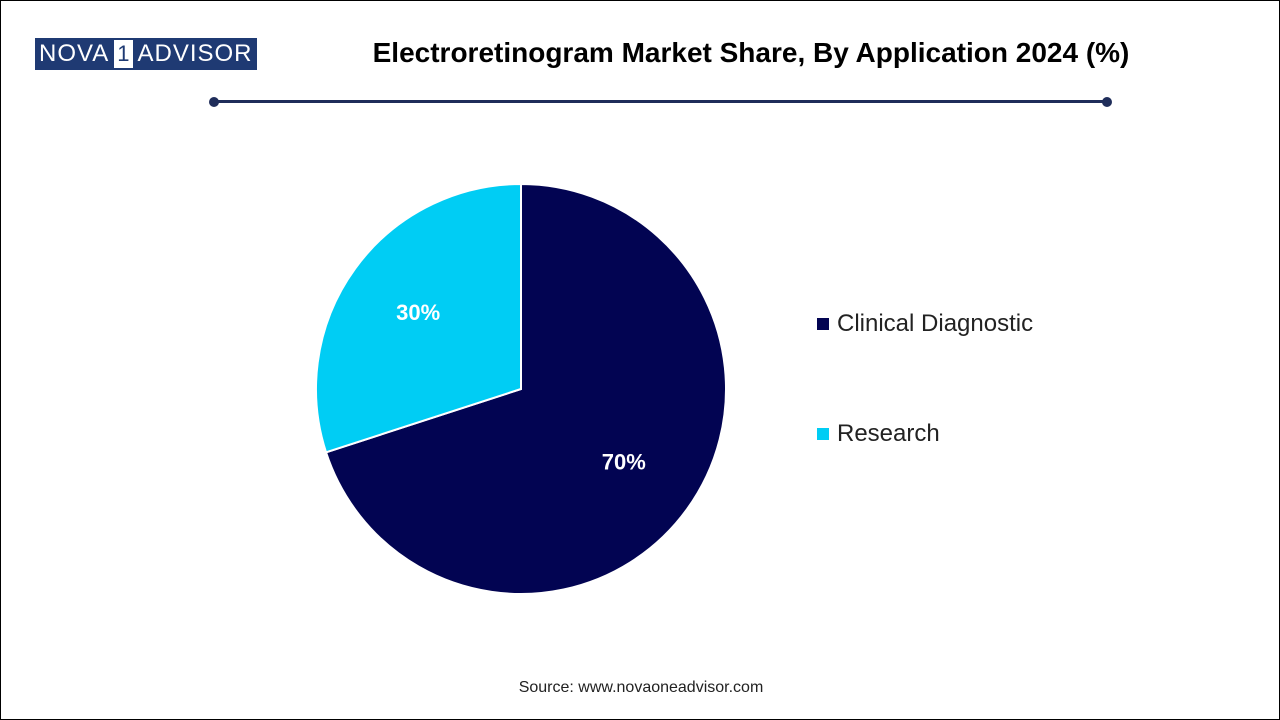 The width and height of the screenshot is (1280, 720). I want to click on logo-text-one: 1, so click(124, 54).